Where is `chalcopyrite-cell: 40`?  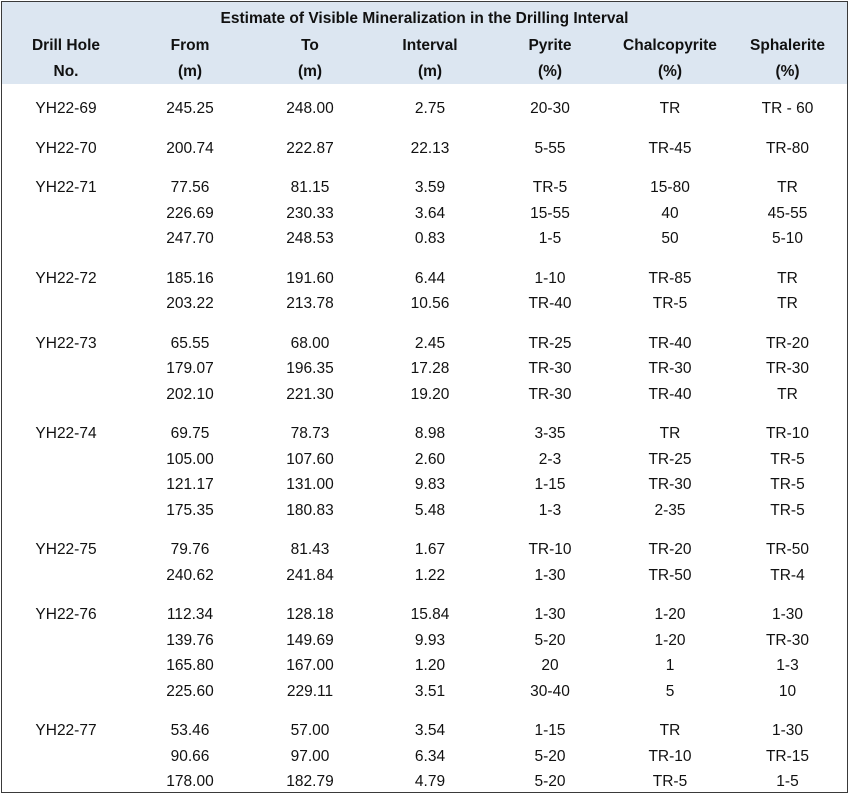
chalcopyrite-cell: 40 is located at coordinates (670, 213).